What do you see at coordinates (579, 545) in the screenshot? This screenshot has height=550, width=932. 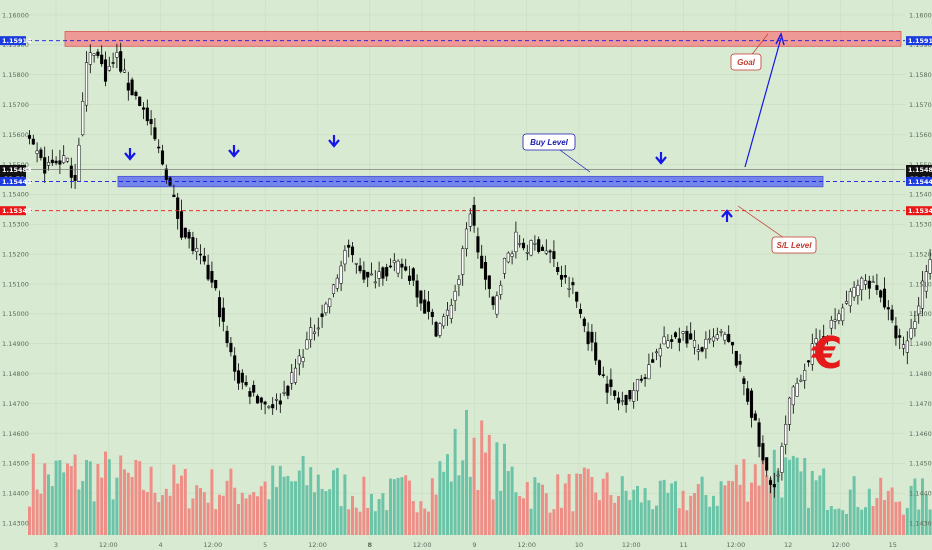 I see `x-tick-label: 10` at bounding box center [579, 545].